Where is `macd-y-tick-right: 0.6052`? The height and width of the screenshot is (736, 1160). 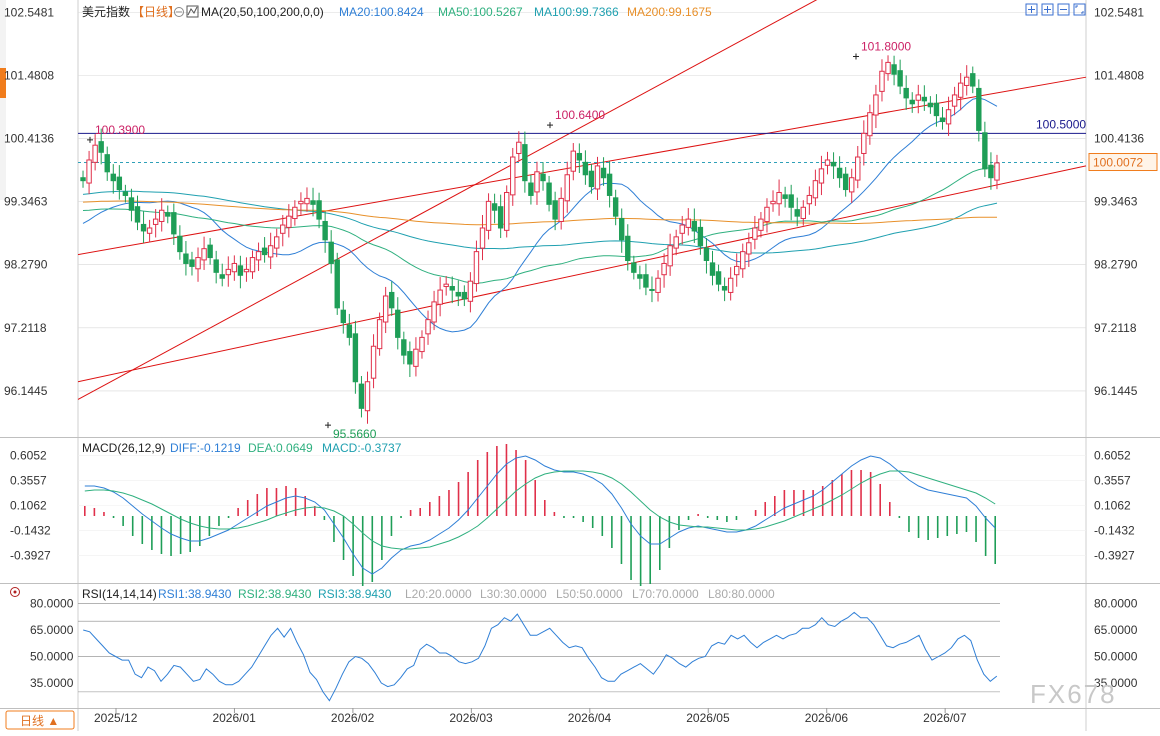
macd-y-tick-right: 0.6052 is located at coordinates (1112, 455).